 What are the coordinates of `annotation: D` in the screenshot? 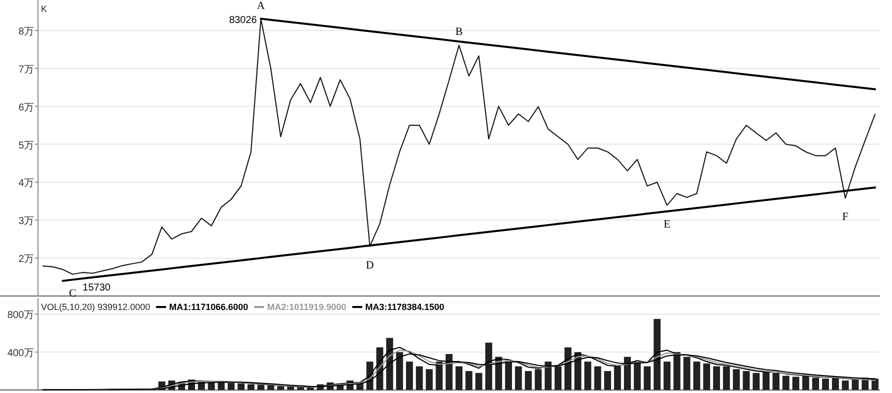 It's located at (370, 265).